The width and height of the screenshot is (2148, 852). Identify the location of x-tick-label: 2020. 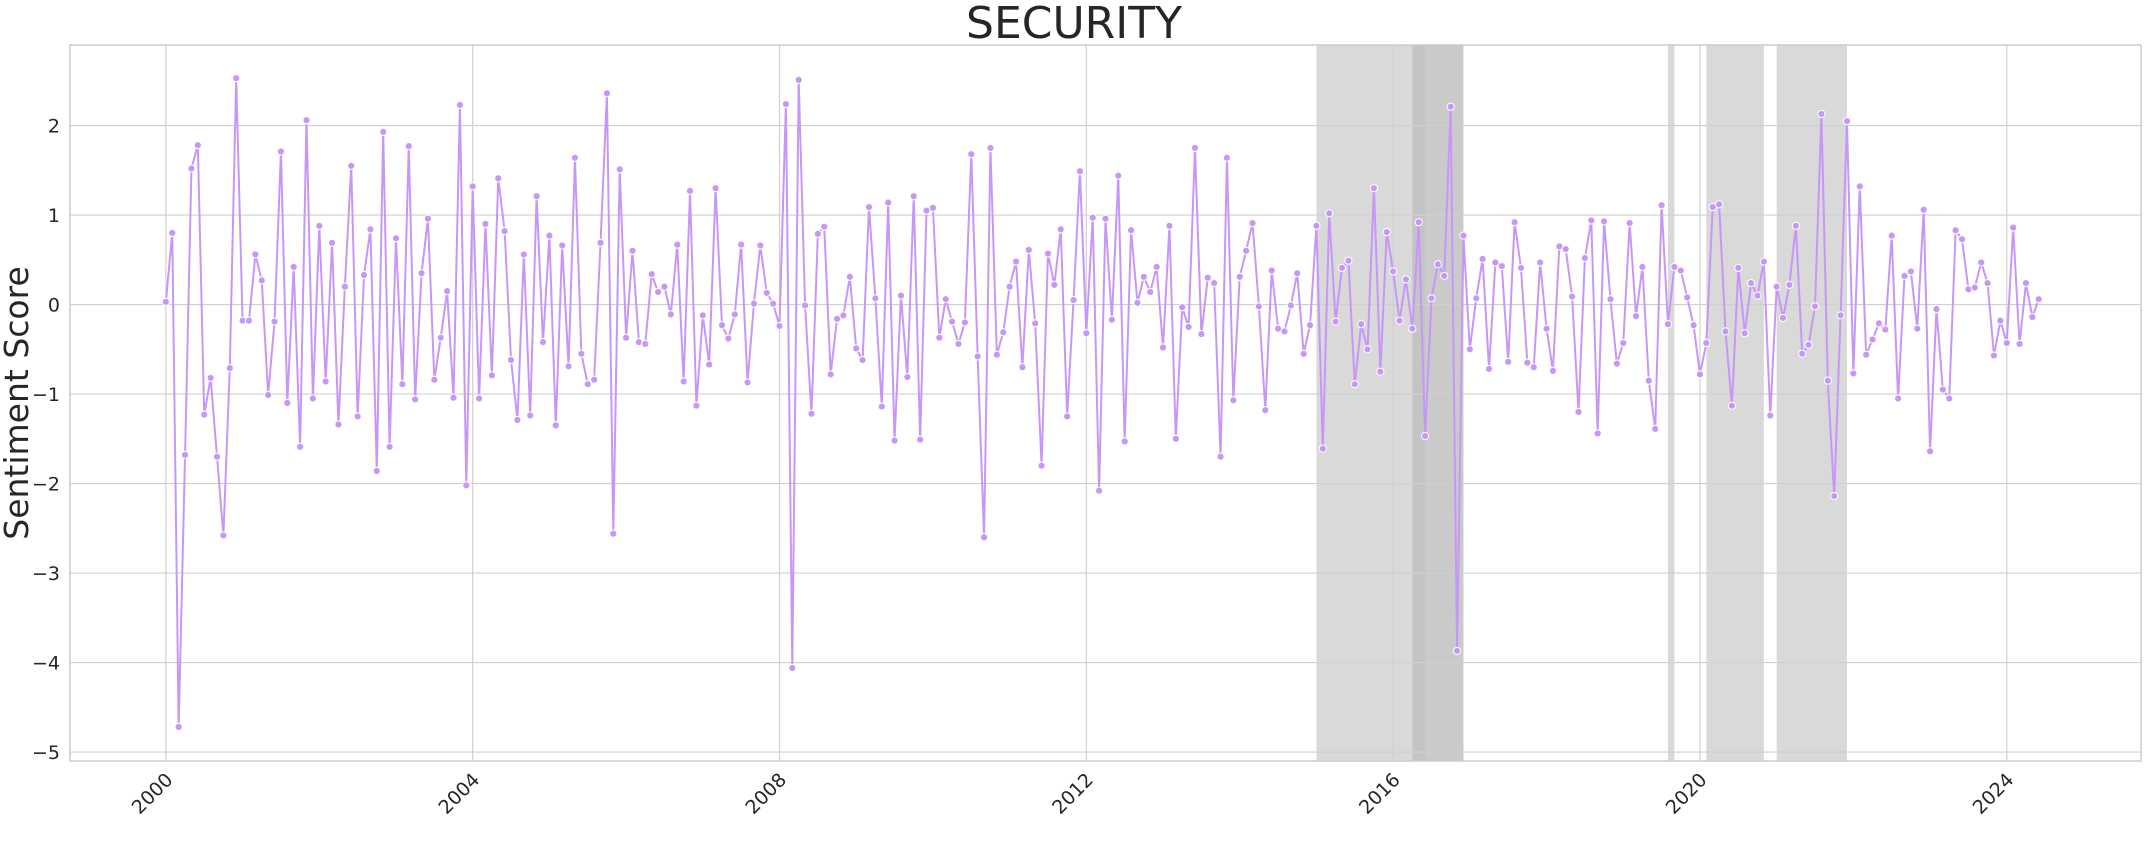
(1687, 794).